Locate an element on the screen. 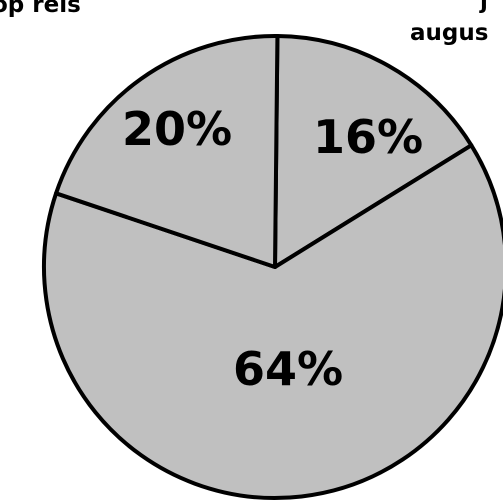  cut-off-label-right-line1: j is located at coordinates (483, 7).